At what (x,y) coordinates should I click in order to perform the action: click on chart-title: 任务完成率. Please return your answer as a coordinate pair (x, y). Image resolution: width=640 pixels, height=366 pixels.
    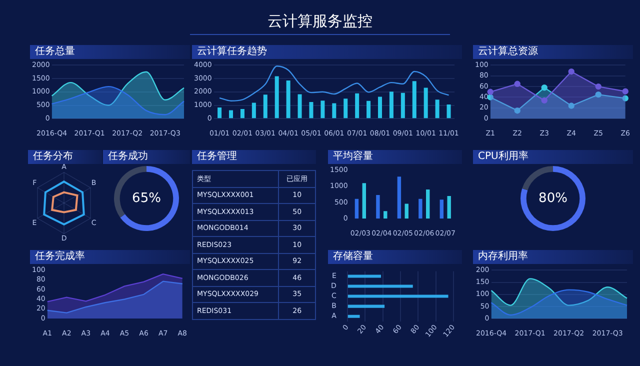
    Looking at the image, I should click on (110, 257).